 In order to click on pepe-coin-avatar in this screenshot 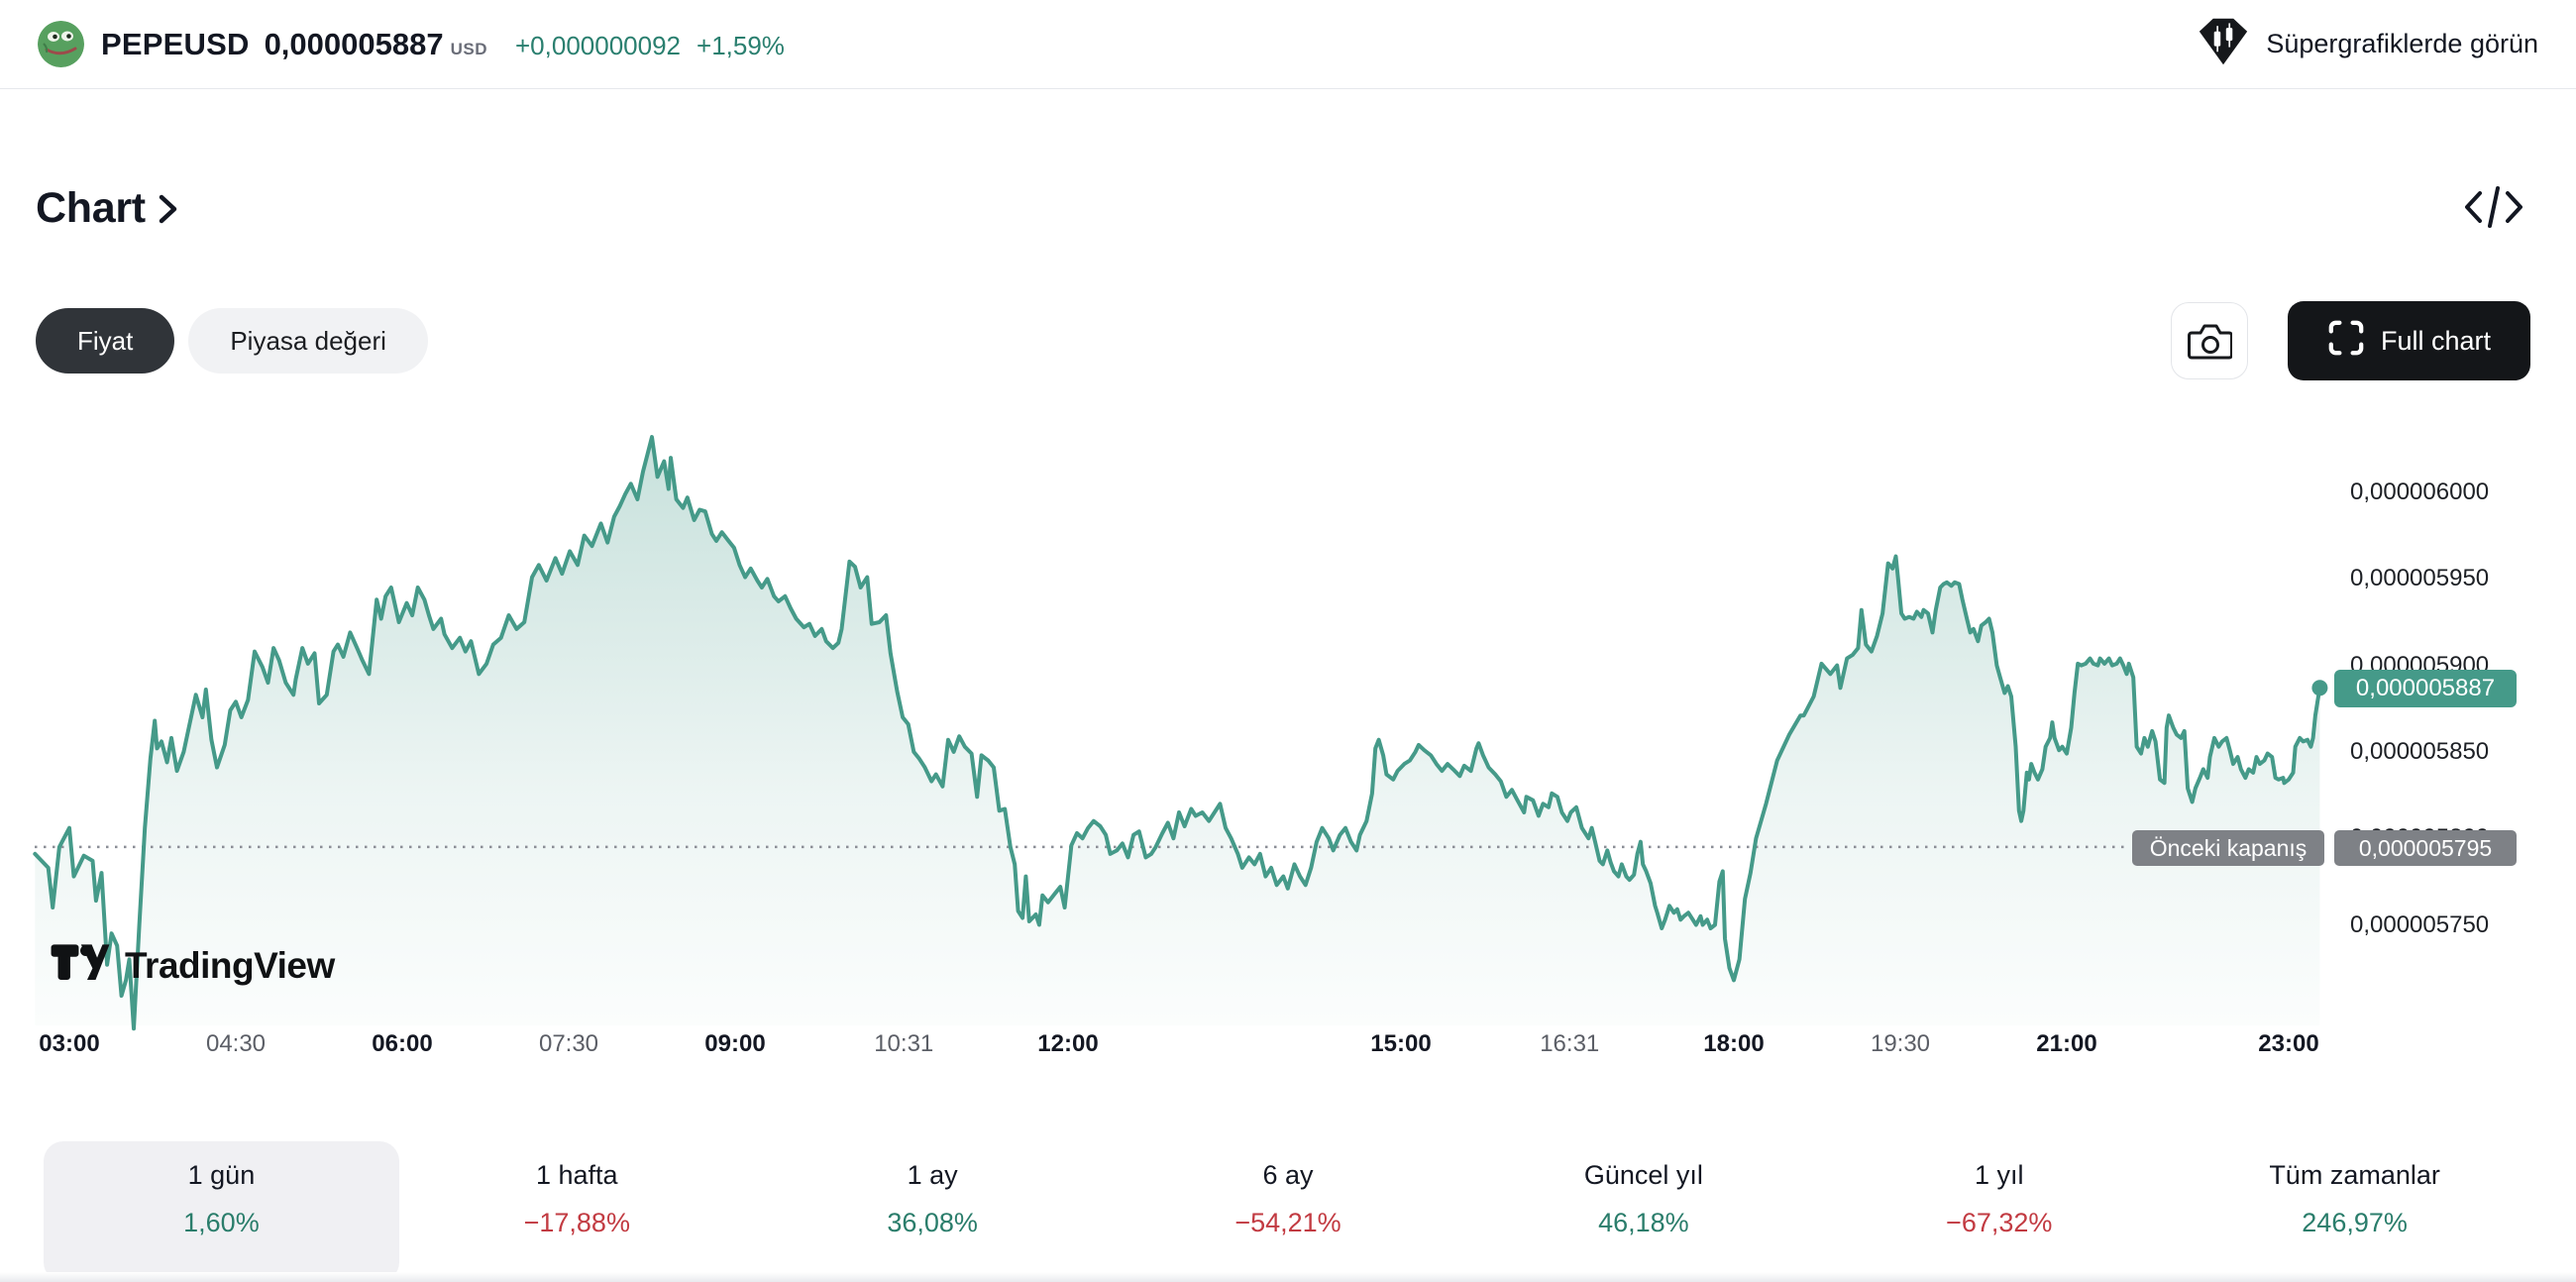, I will do `click(61, 44)`.